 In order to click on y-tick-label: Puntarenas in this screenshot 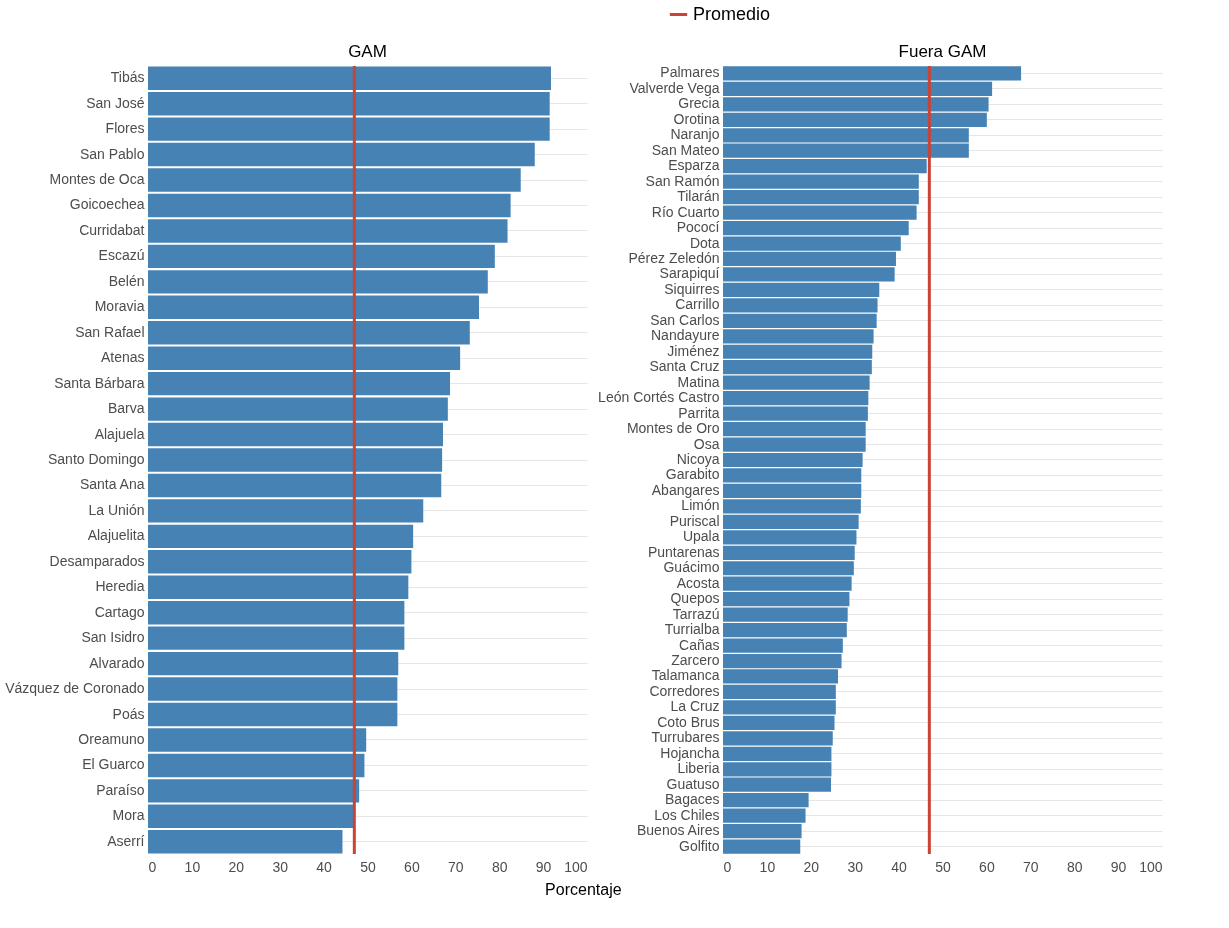, I will do `click(683, 551)`.